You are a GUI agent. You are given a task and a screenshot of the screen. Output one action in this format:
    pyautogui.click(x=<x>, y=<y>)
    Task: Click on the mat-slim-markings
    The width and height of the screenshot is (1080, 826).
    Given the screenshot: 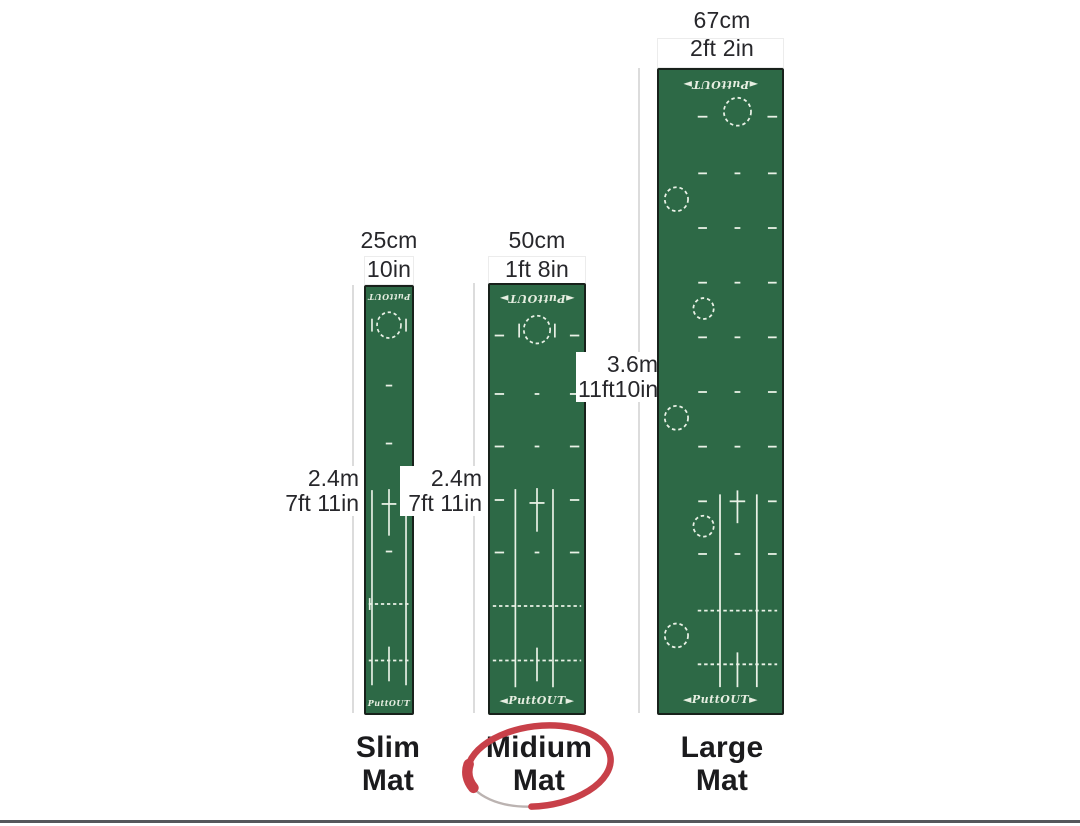 What is the action you would take?
    pyautogui.click(x=389, y=498)
    